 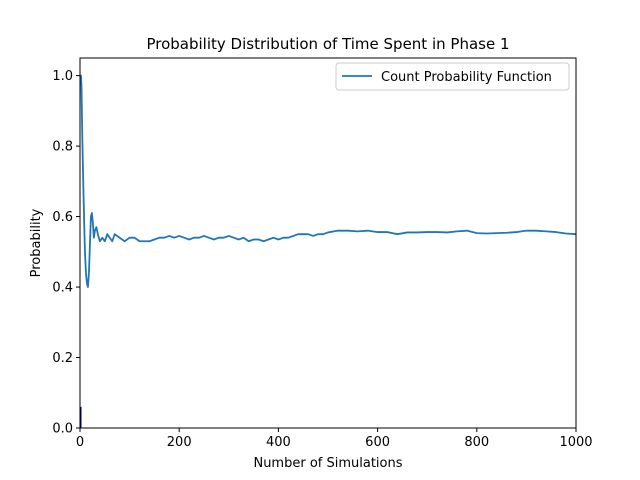 I want to click on y-axis: 0.0 0.2 0.4 0.6 0.8 1.0, so click(x=66, y=253).